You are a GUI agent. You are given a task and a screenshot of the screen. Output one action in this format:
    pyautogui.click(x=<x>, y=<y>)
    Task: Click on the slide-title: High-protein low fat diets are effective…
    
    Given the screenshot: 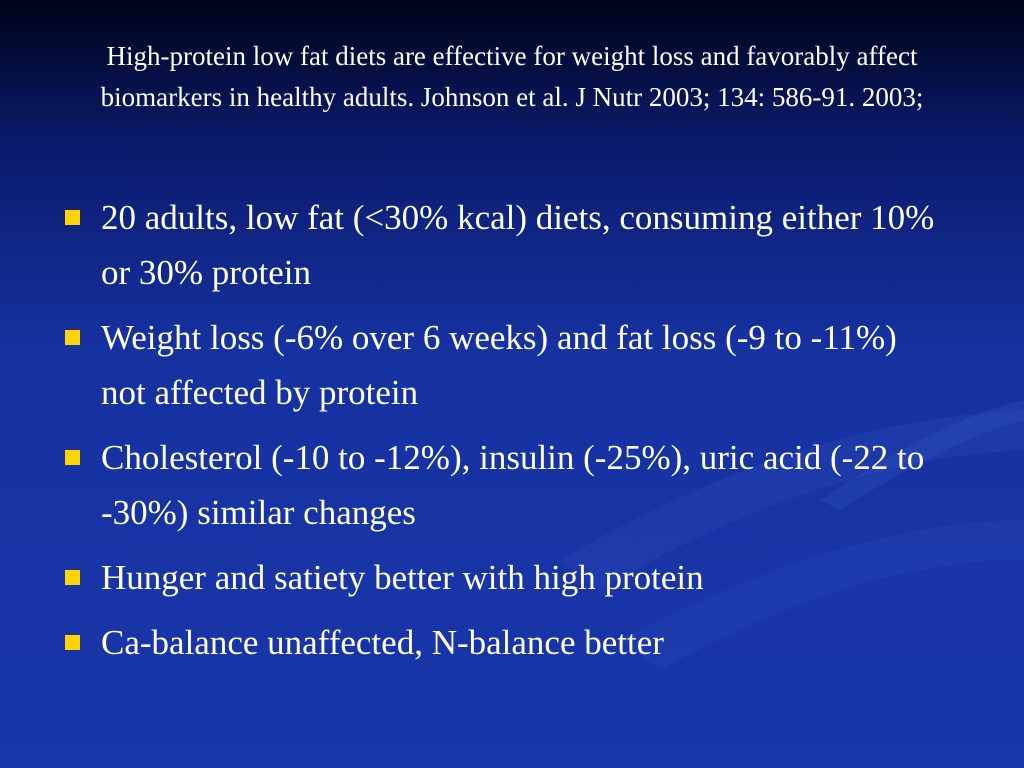 What is the action you would take?
    pyautogui.click(x=512, y=76)
    